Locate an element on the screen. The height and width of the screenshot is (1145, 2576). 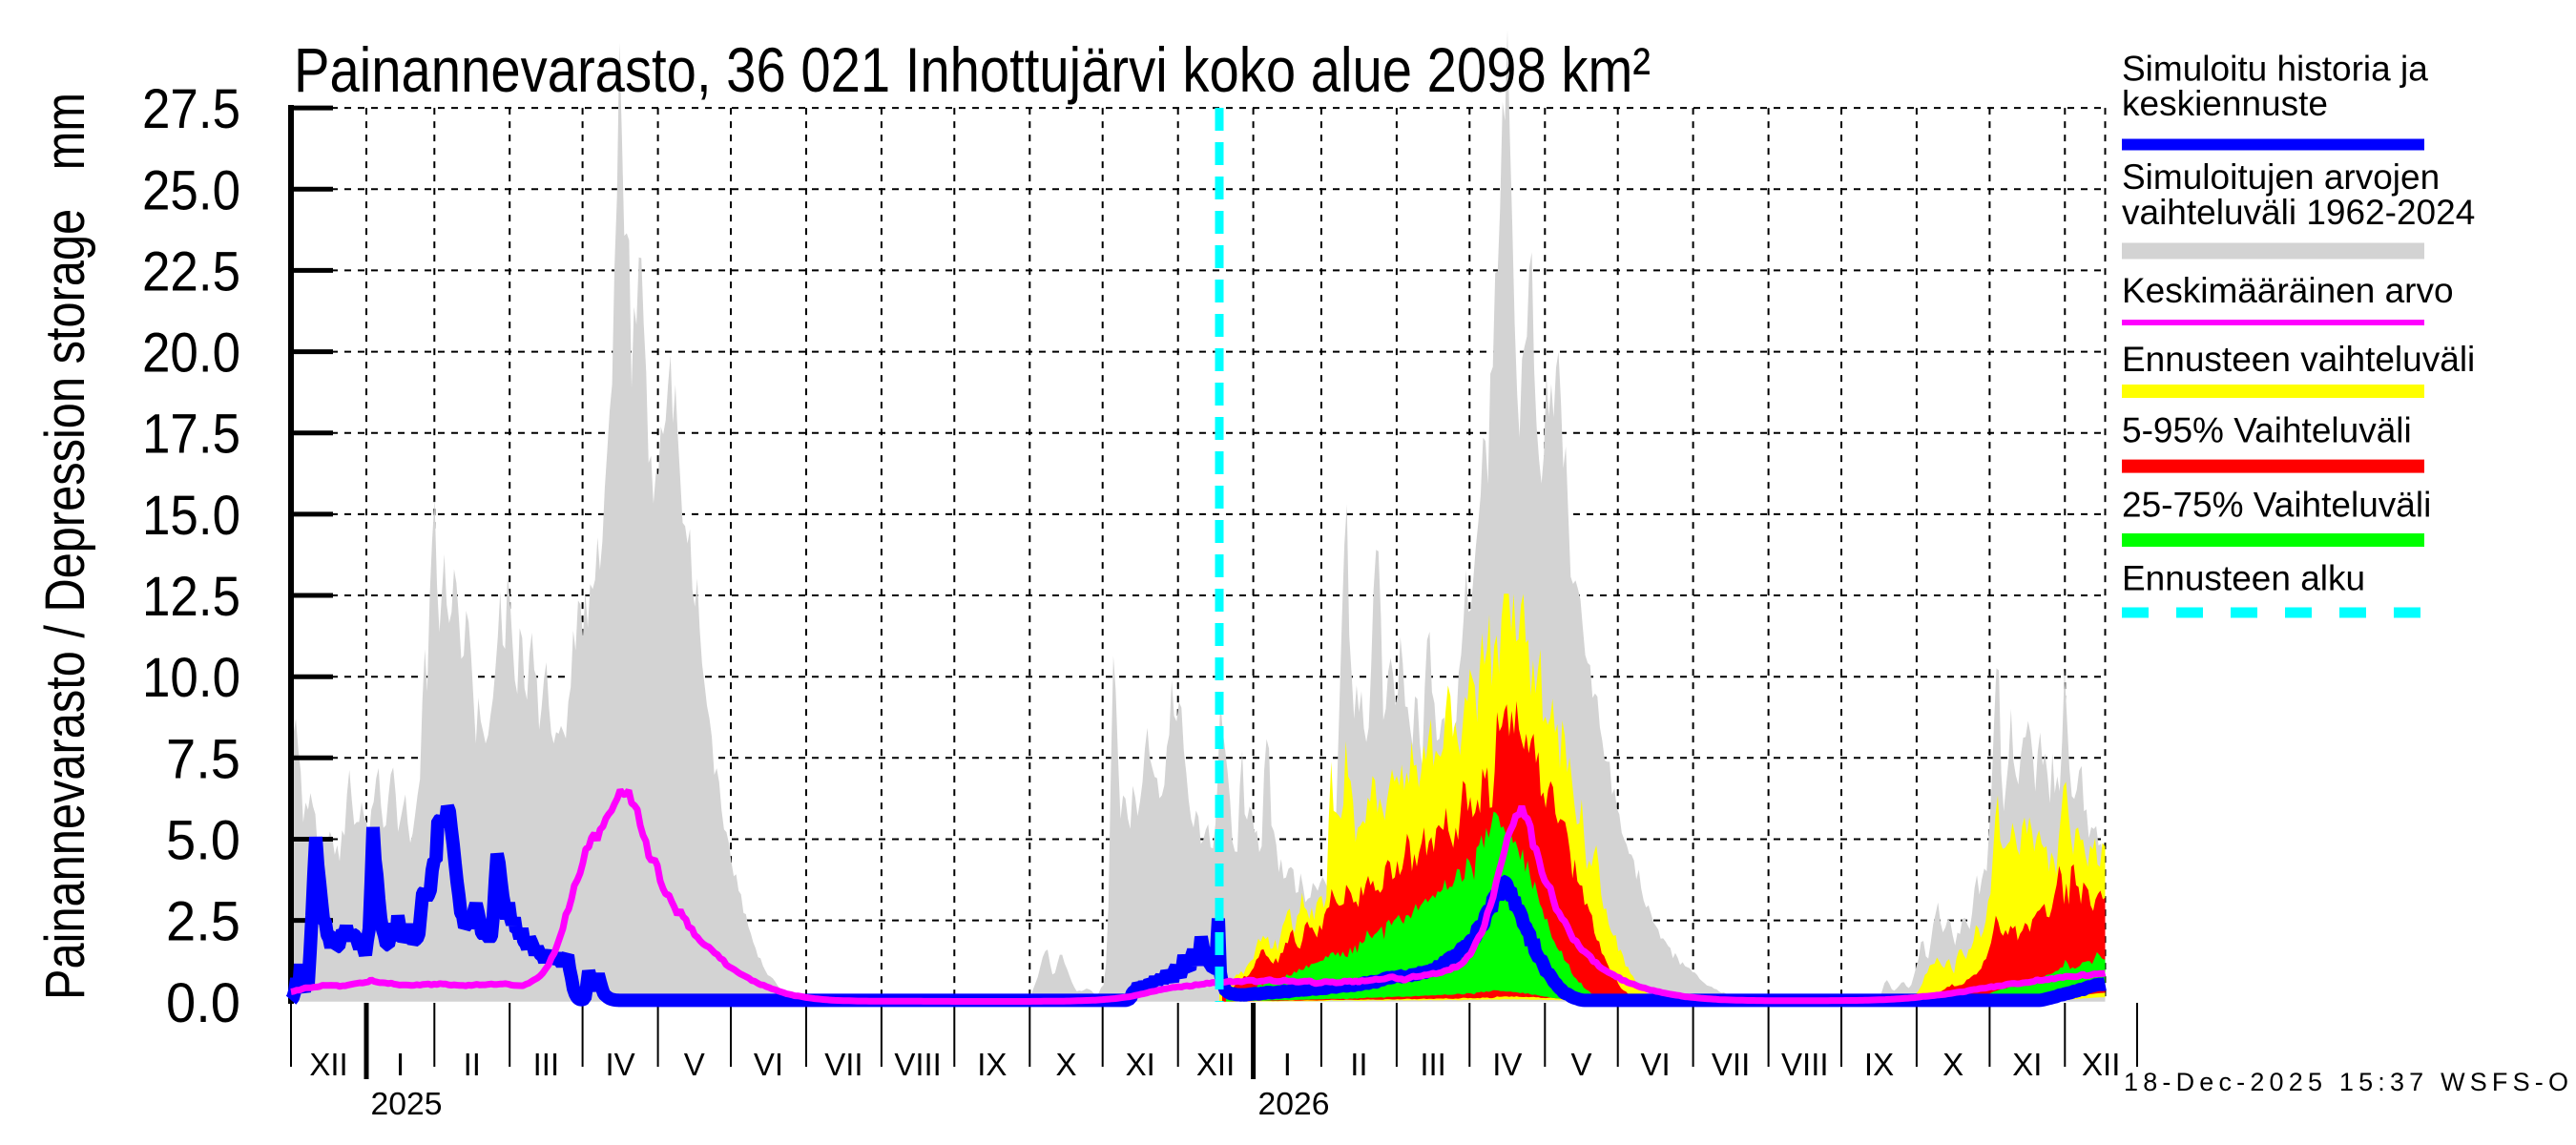
svg-text: 2026 is located at coordinates (1294, 1103).